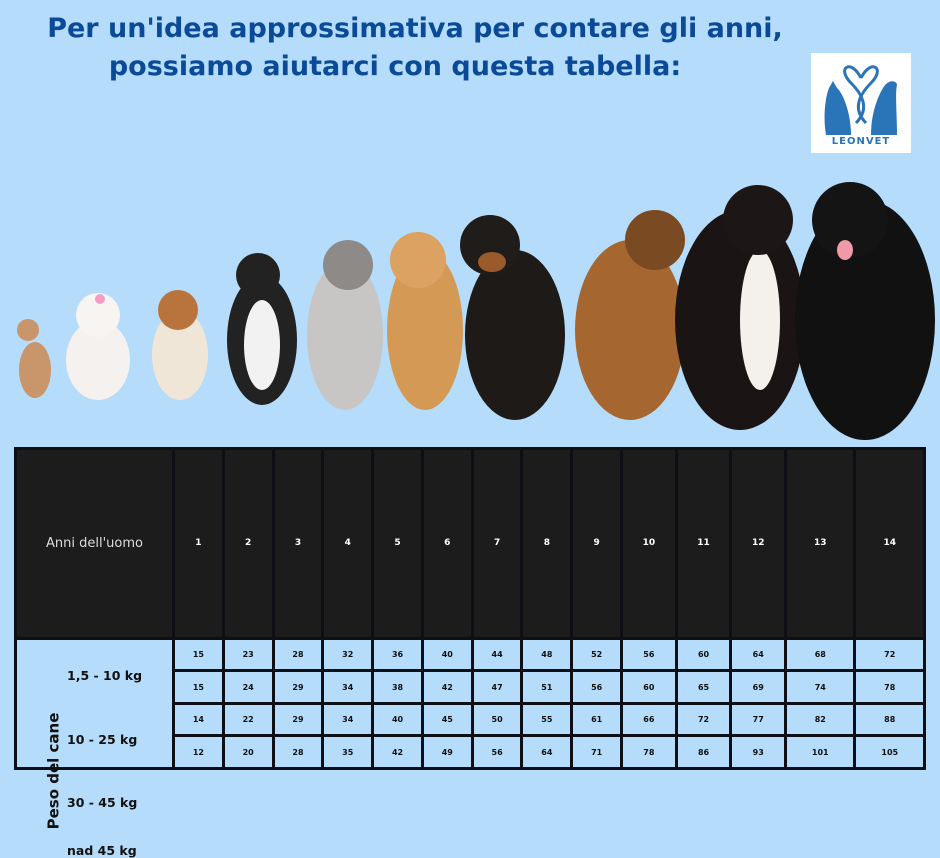  I want to click on age-cell: 38, so click(397, 687).